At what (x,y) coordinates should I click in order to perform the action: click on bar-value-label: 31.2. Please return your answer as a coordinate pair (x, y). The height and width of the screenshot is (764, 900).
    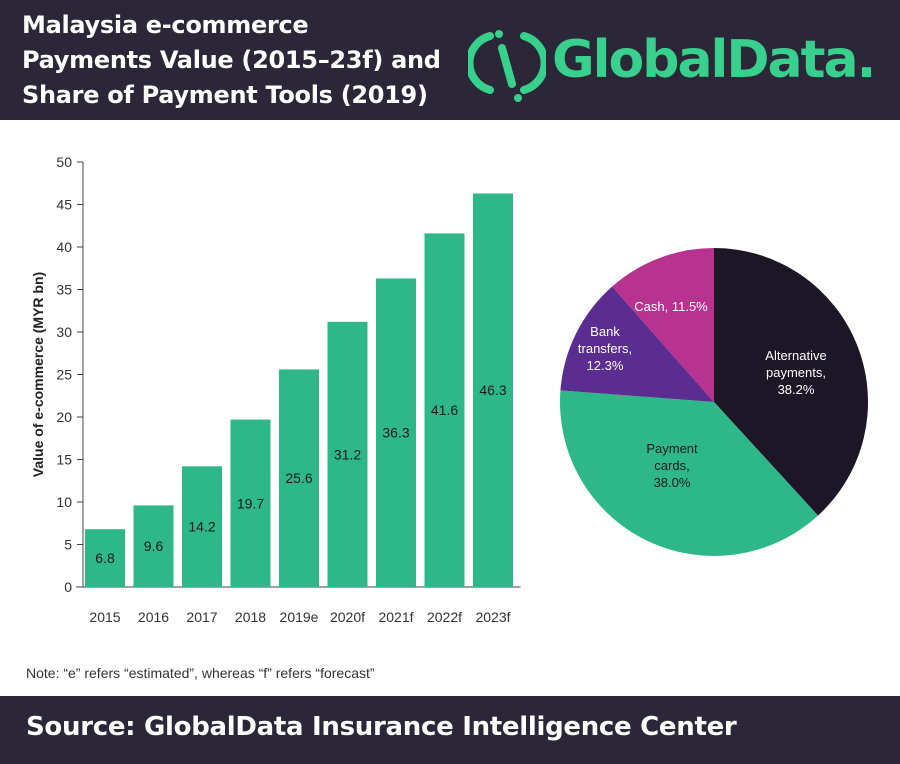
    Looking at the image, I should click on (347, 454).